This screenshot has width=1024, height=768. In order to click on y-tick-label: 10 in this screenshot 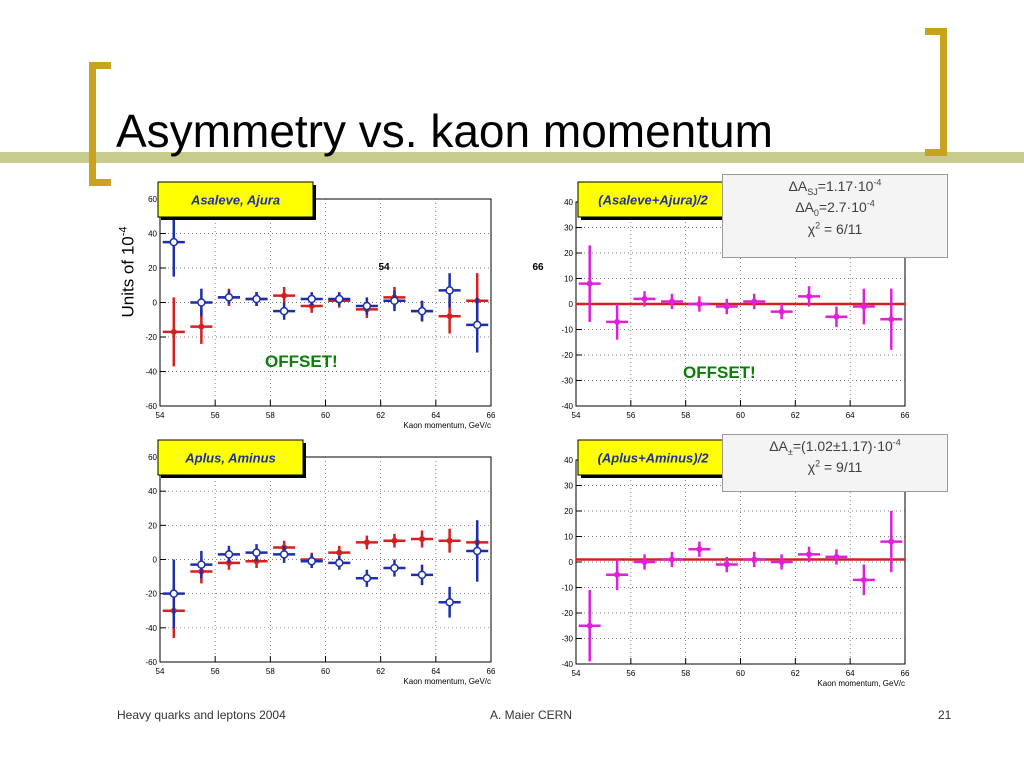, I will do `click(568, 537)`.